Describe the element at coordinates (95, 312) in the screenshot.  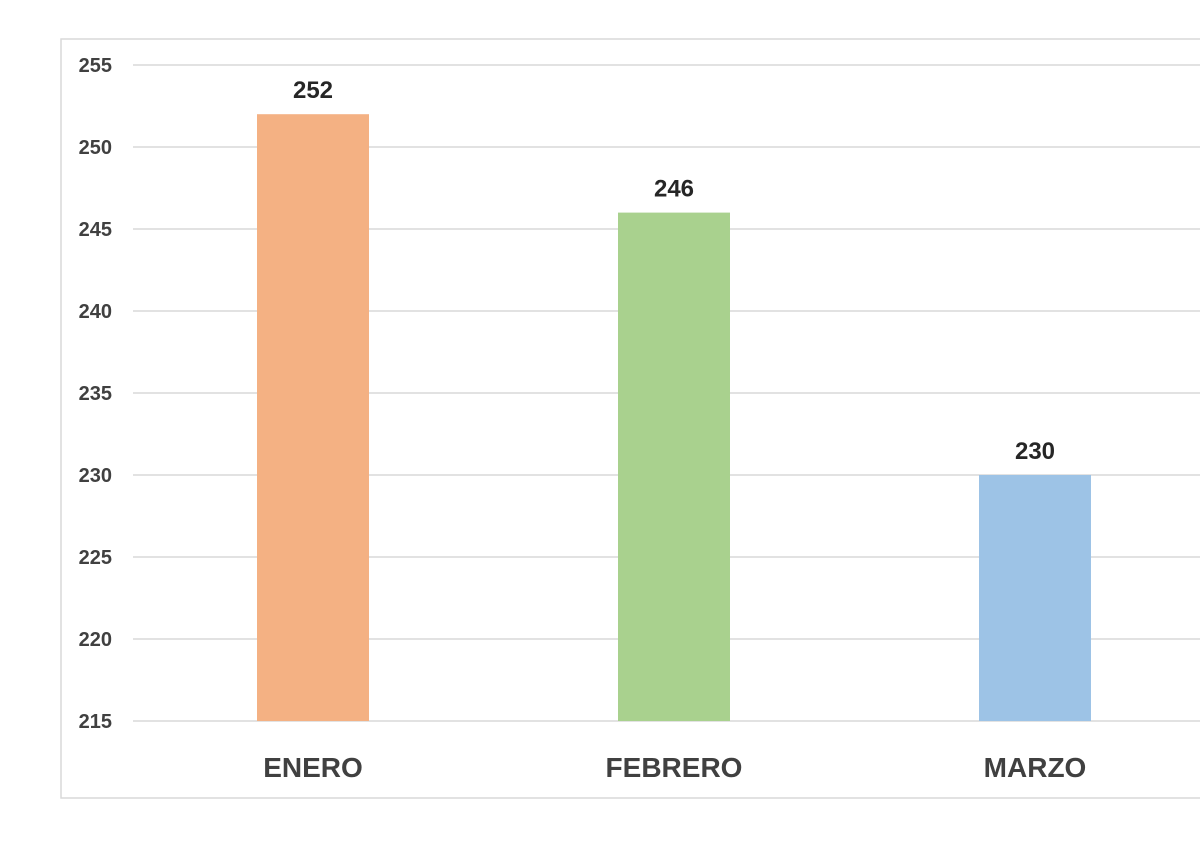
I see `y-tick-label: 240` at that location.